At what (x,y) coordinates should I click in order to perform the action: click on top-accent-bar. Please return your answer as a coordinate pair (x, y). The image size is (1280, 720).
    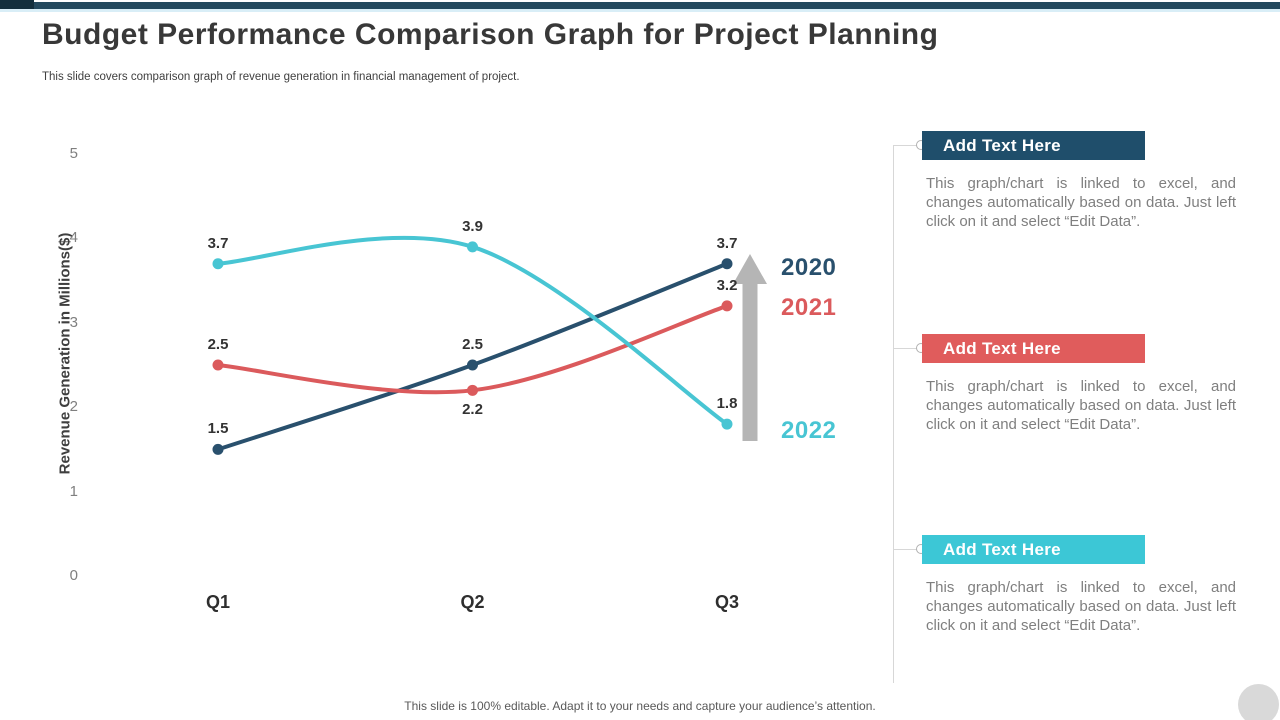
    Looking at the image, I should click on (640, 5).